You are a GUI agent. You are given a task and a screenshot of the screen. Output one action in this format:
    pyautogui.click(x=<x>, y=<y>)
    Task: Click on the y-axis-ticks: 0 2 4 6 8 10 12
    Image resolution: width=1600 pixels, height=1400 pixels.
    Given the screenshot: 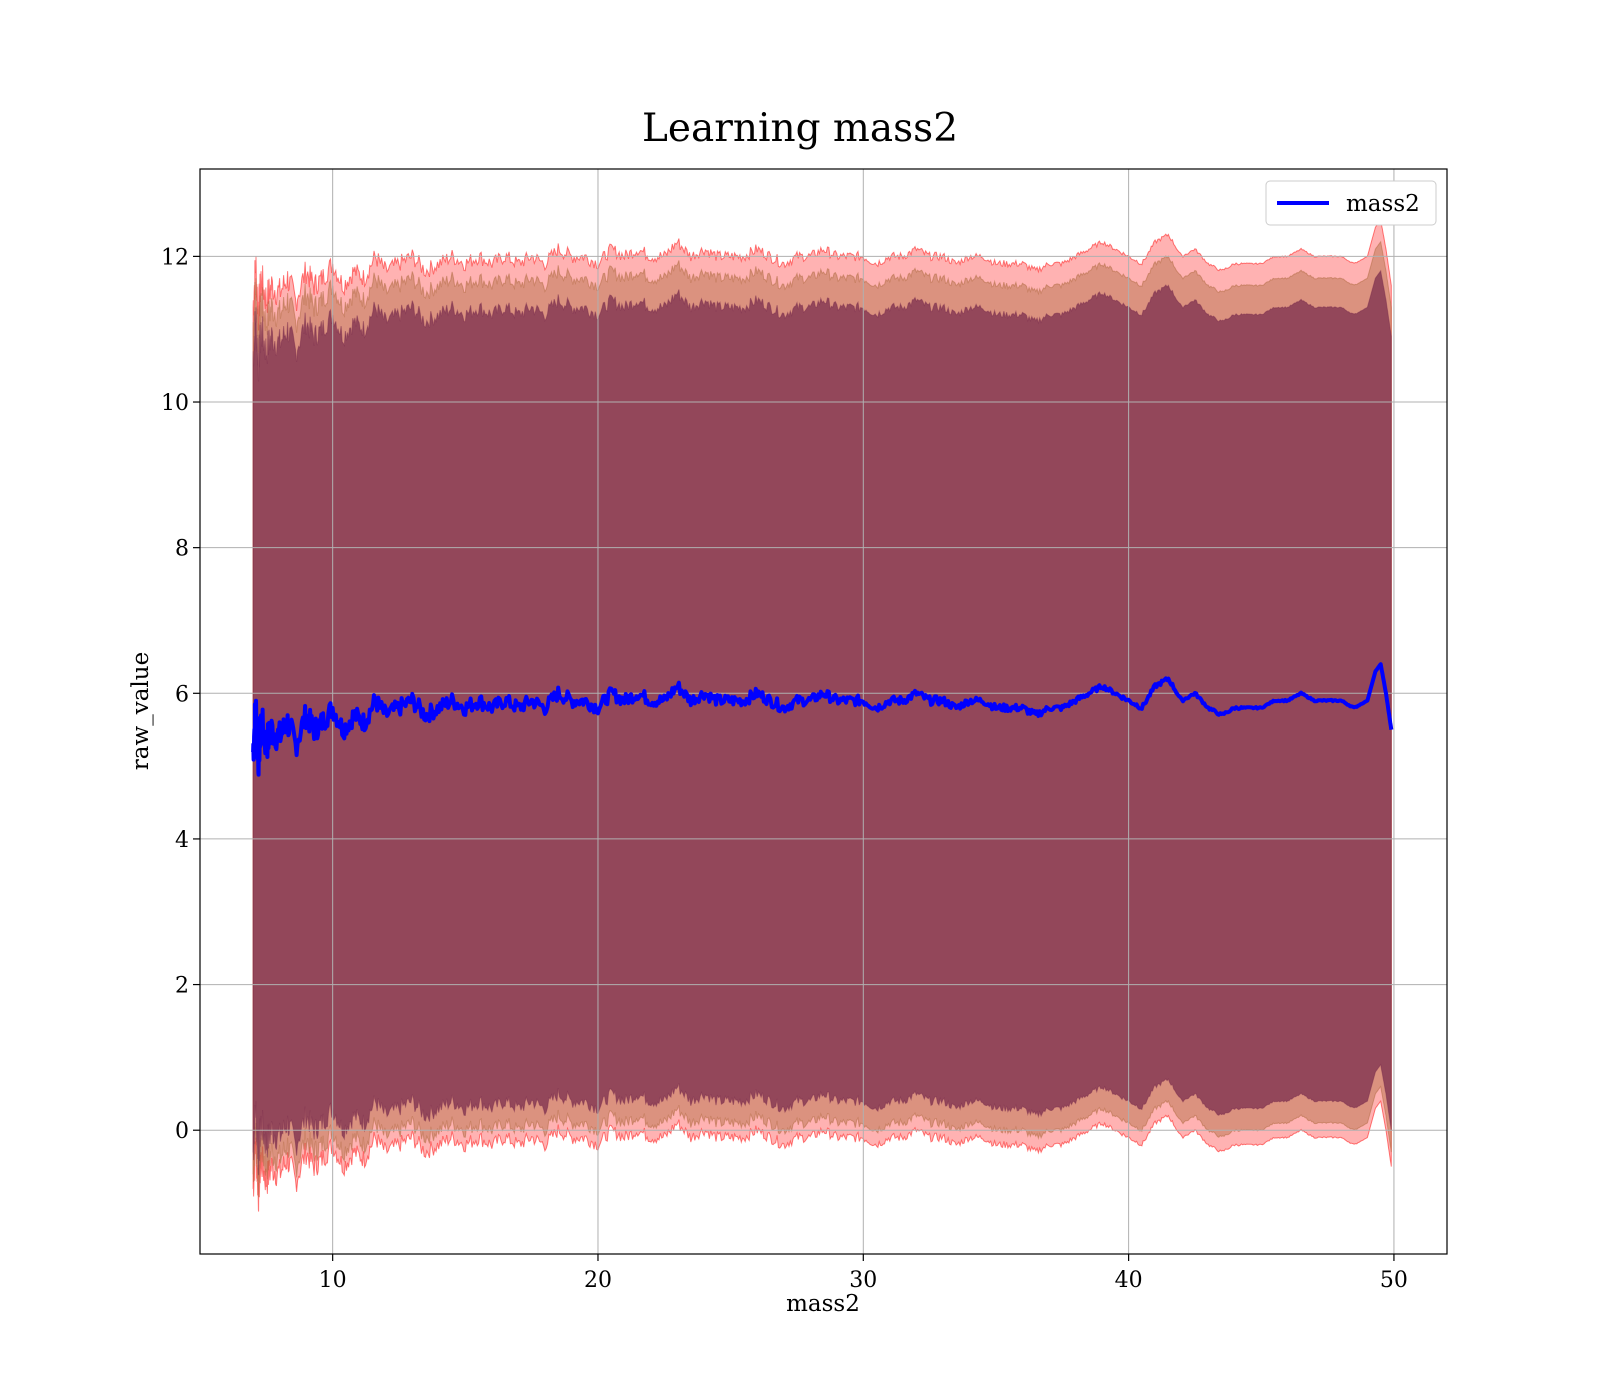 What is the action you would take?
    pyautogui.click(x=180, y=694)
    